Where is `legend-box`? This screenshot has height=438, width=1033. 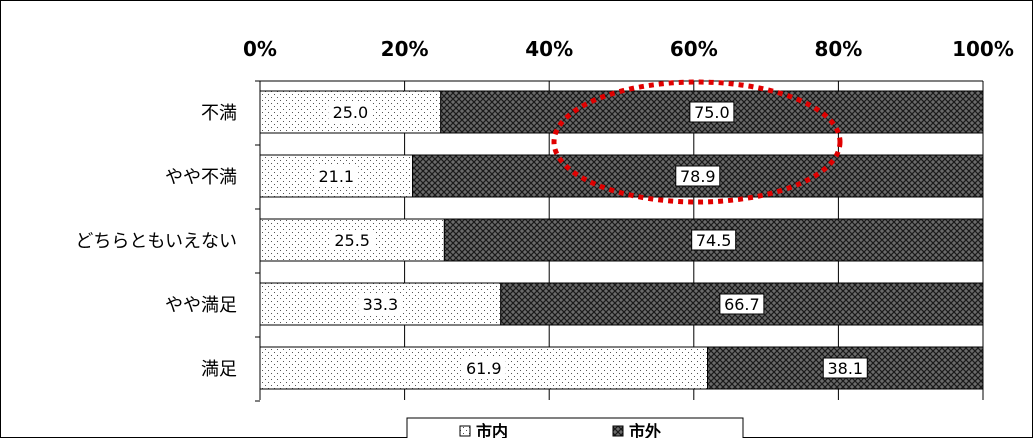 legend-box is located at coordinates (575, 427).